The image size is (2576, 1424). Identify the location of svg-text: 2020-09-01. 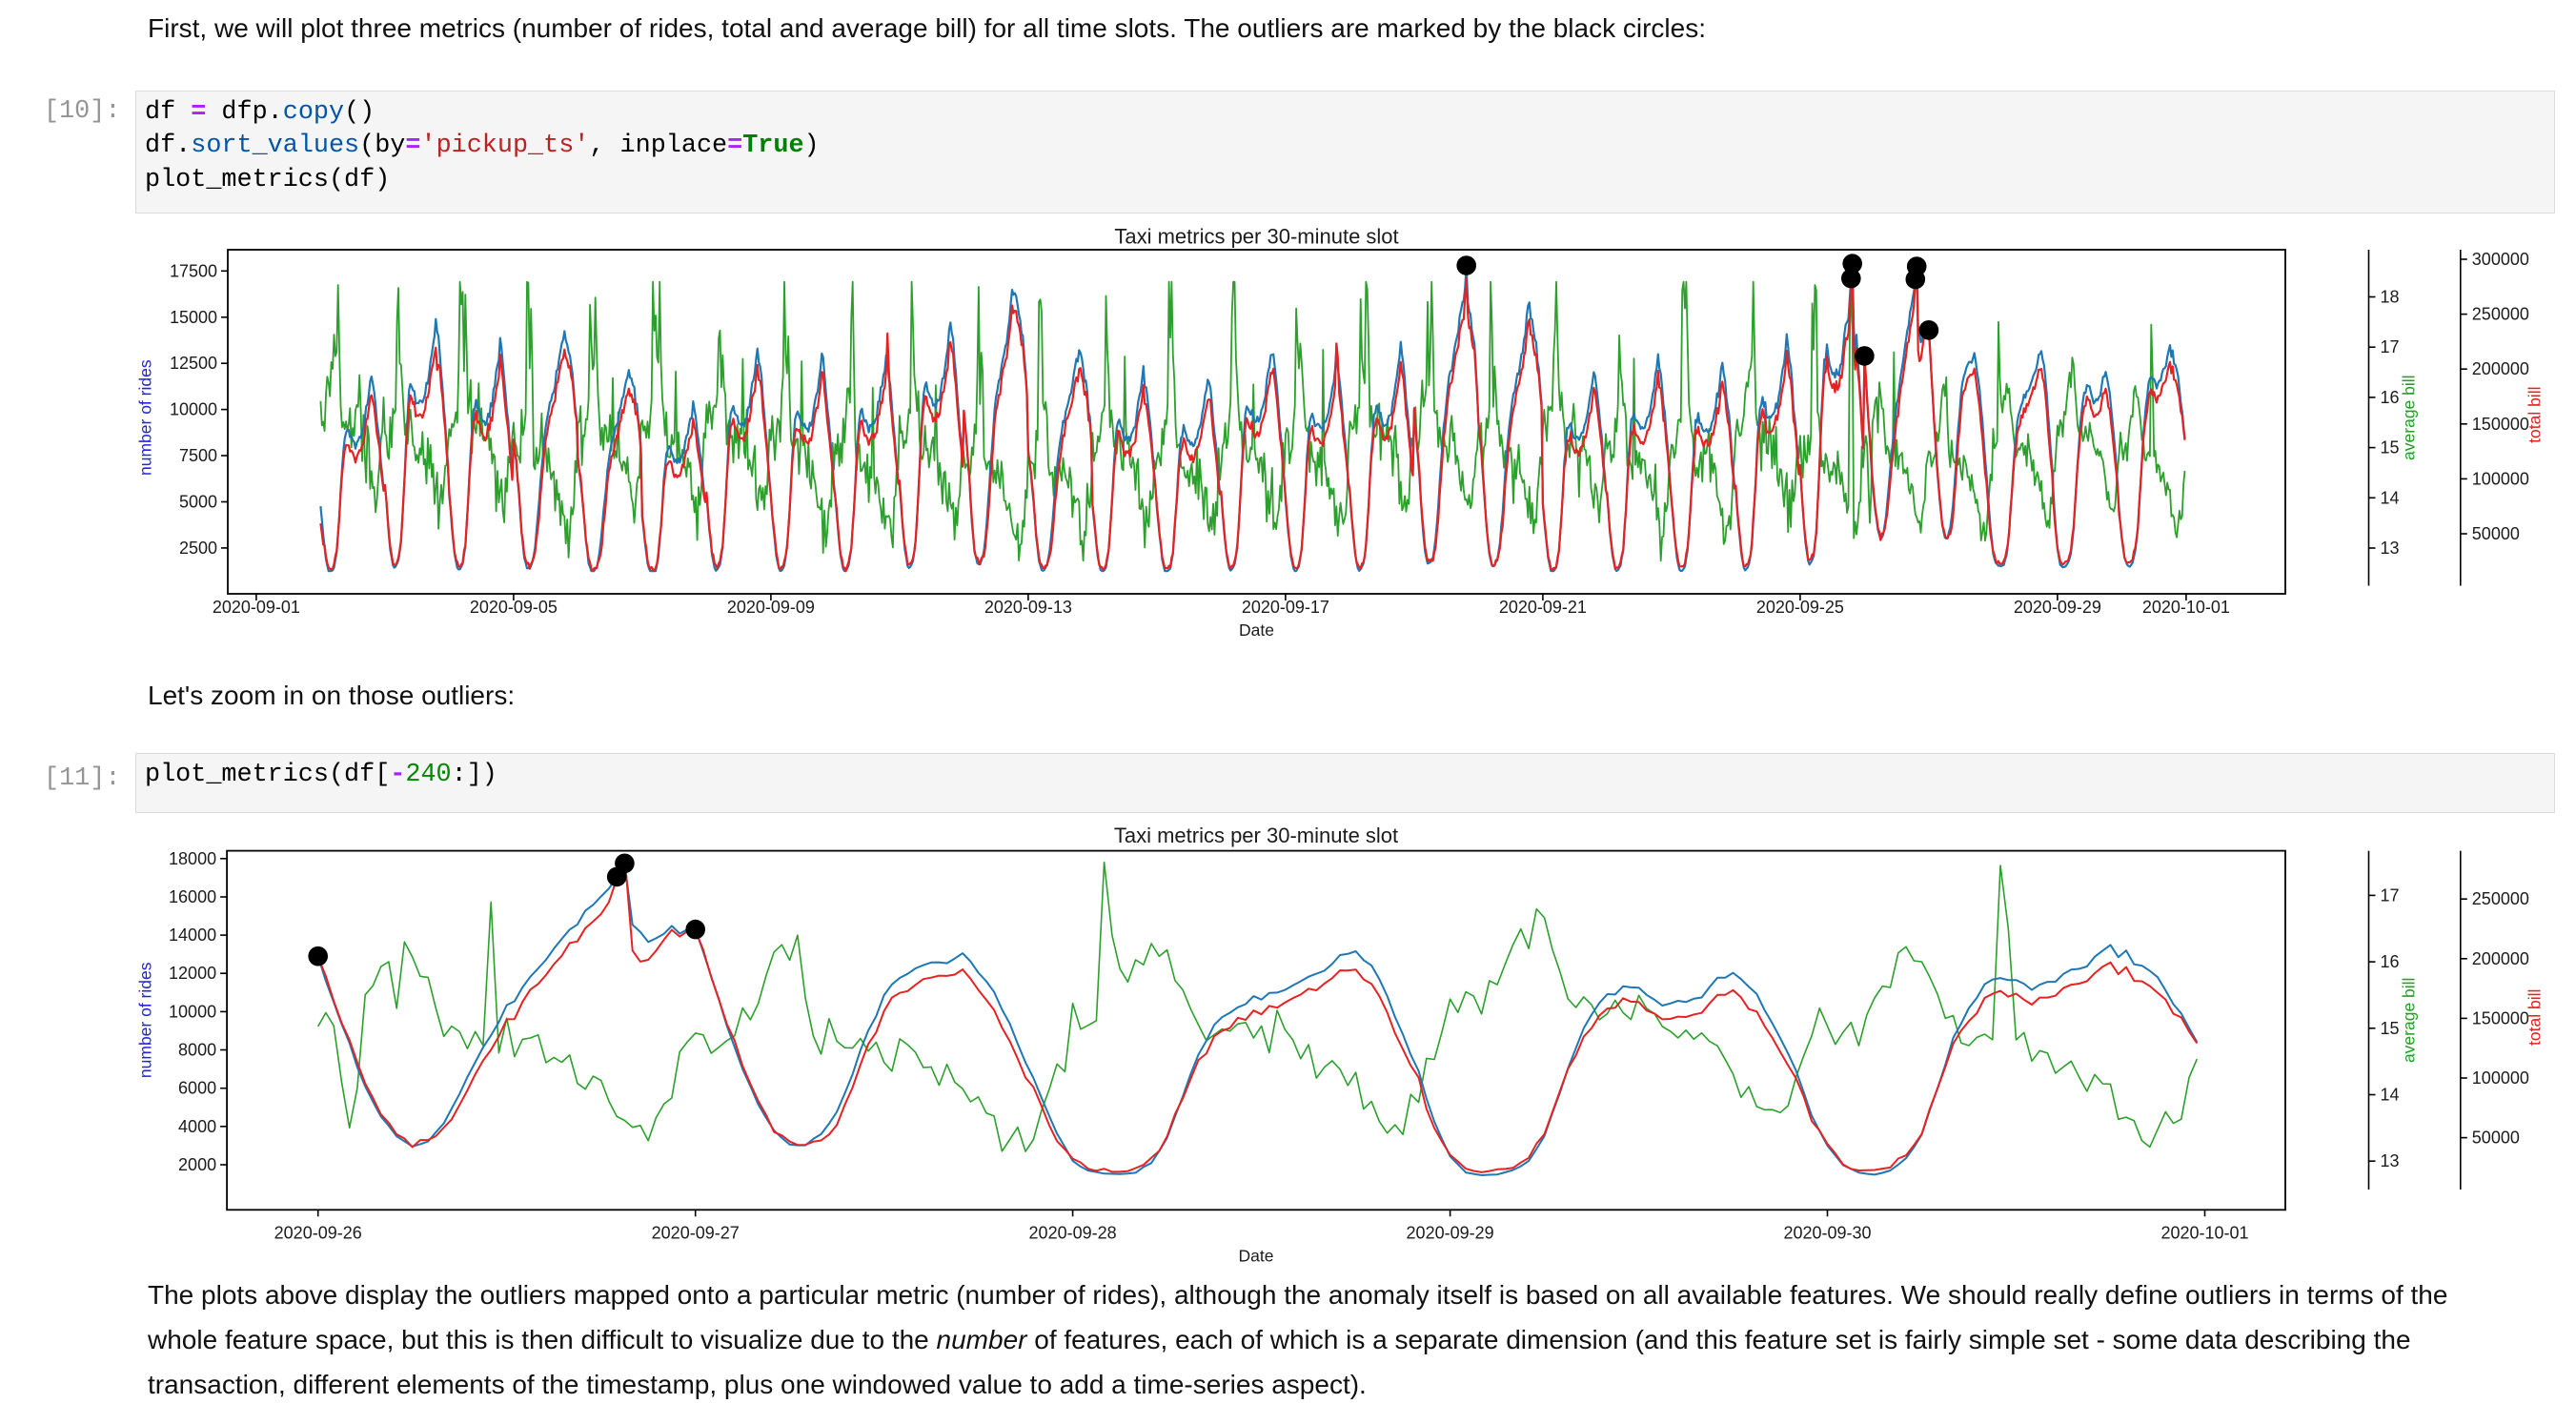
(256, 607).